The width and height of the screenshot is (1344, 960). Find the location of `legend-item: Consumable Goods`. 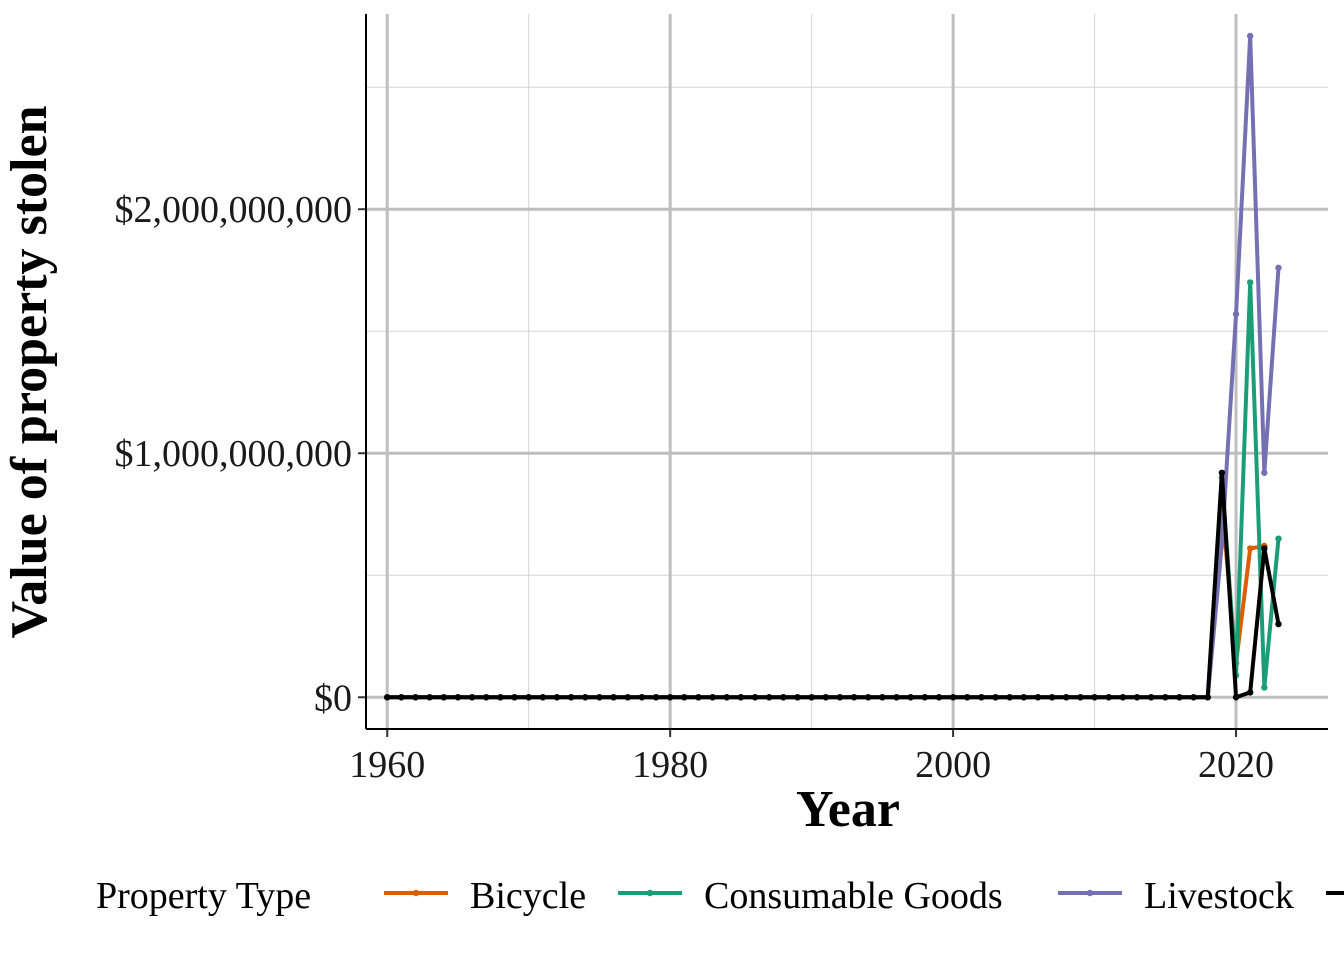

legend-item: Consumable Goods is located at coordinates (810, 896).